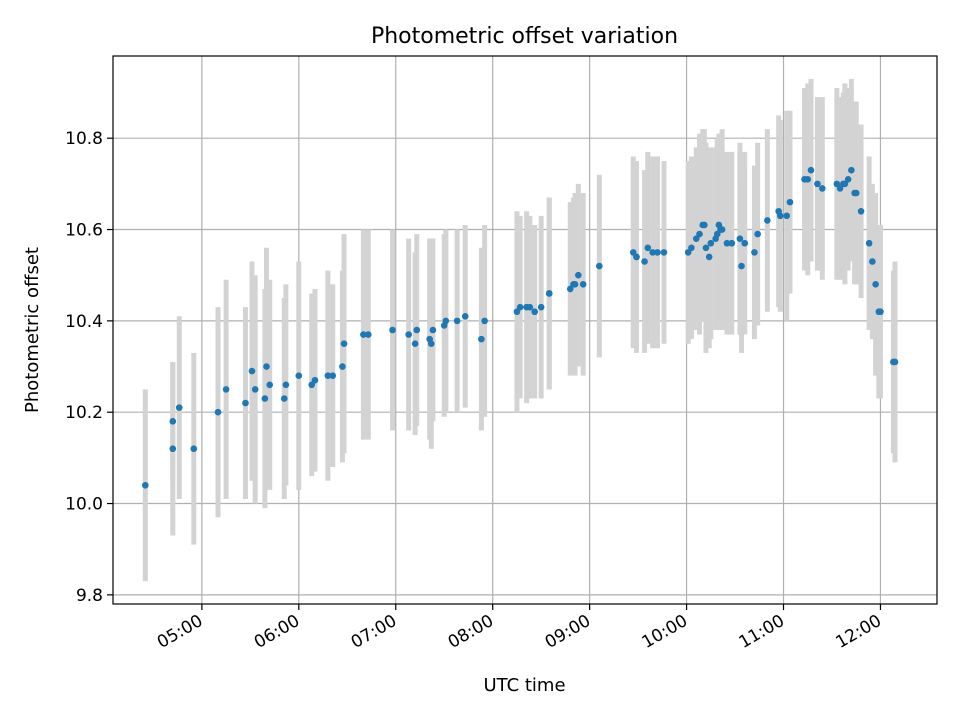  I want to click on y-tick-label: 10.0, so click(84, 505).